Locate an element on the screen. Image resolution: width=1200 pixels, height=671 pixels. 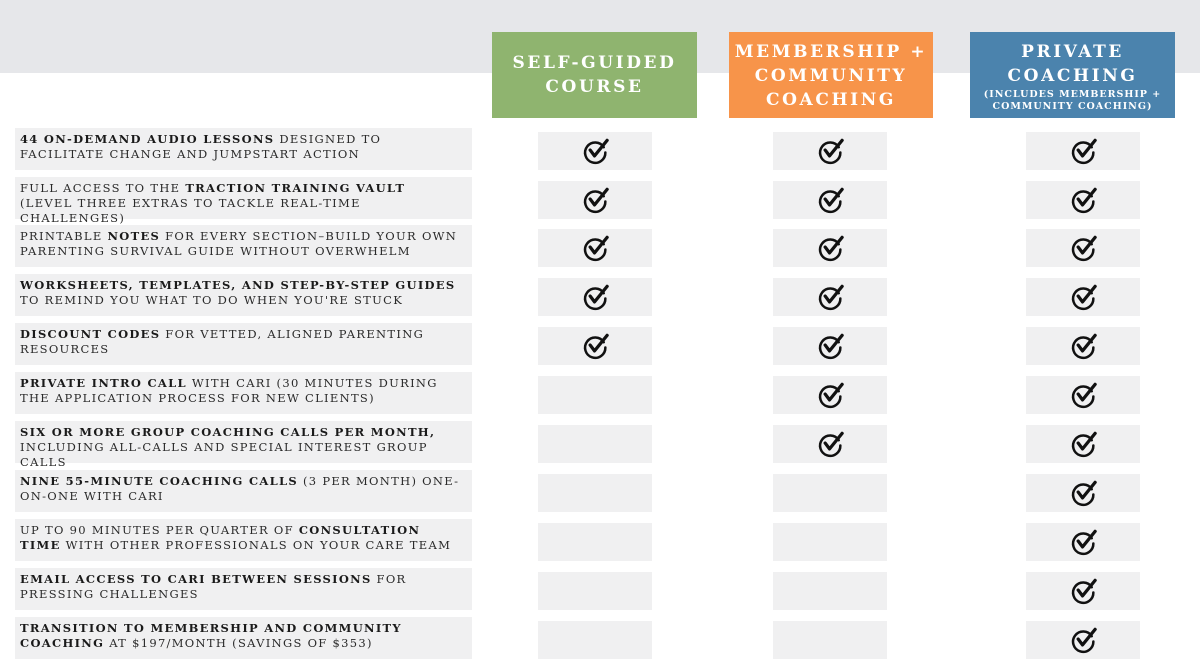
feature-label-bold: 44 on-demand audio lessons is located at coordinates (147, 139).